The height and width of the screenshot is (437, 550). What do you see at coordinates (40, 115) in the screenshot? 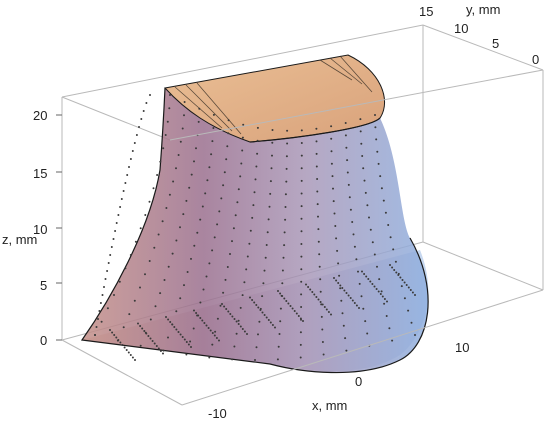
I see `z-tick-20: 20` at bounding box center [40, 115].